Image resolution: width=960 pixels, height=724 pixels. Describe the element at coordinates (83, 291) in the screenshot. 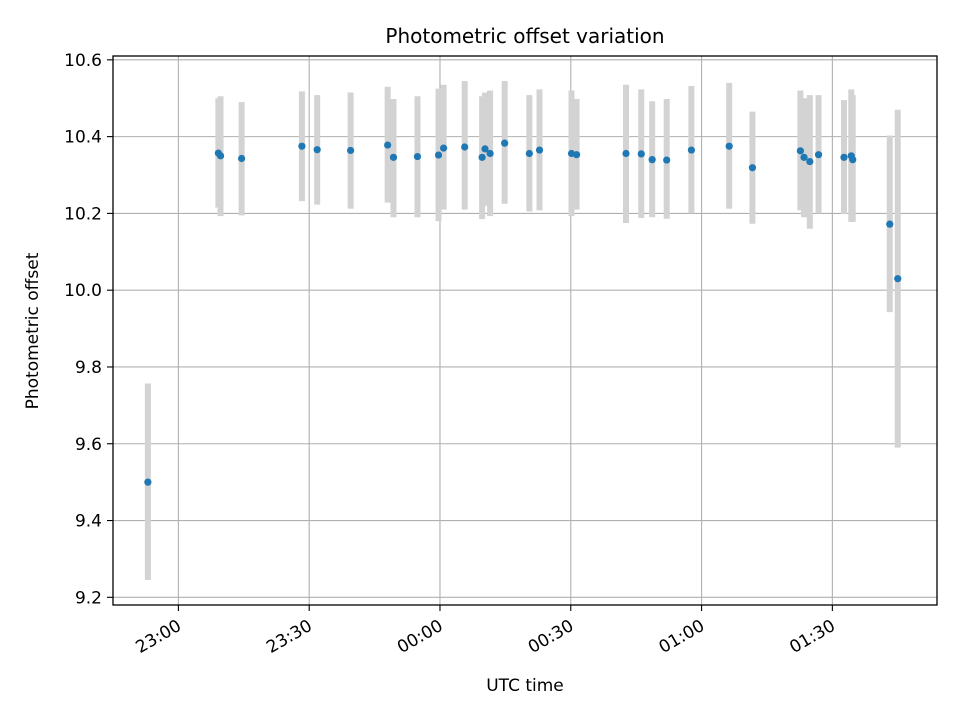

I see `y-tick-label: 10.0` at that location.